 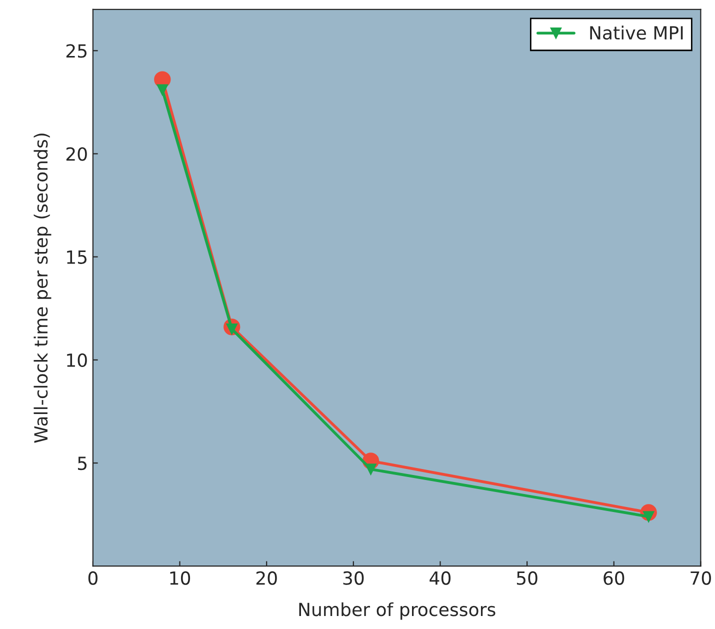 What do you see at coordinates (614, 578) in the screenshot?
I see `x-tick-label: 60` at bounding box center [614, 578].